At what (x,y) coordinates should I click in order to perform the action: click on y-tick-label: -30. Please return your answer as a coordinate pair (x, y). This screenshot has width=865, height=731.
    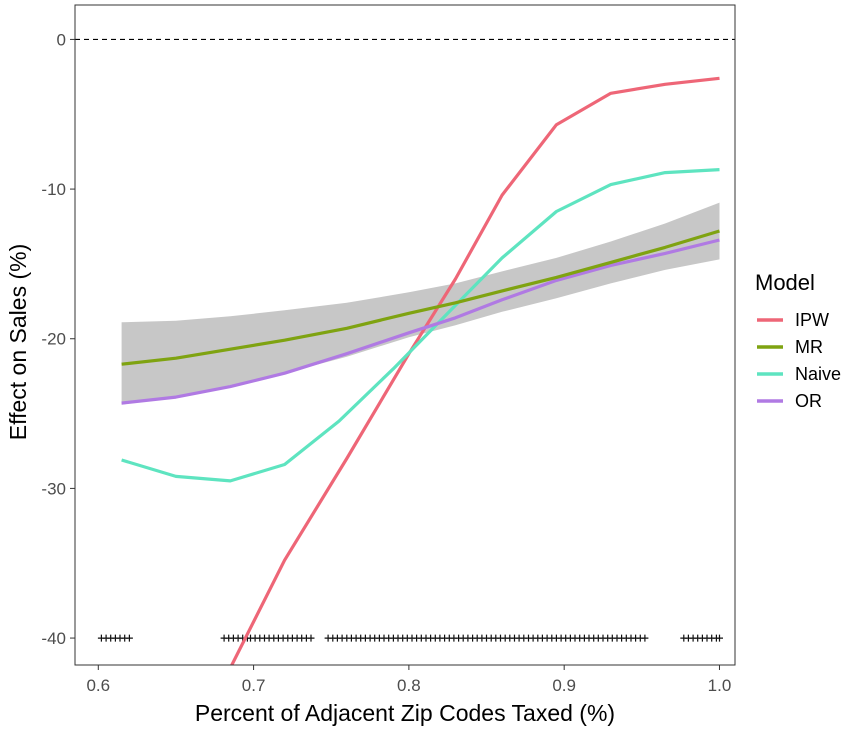
    Looking at the image, I should click on (53, 488).